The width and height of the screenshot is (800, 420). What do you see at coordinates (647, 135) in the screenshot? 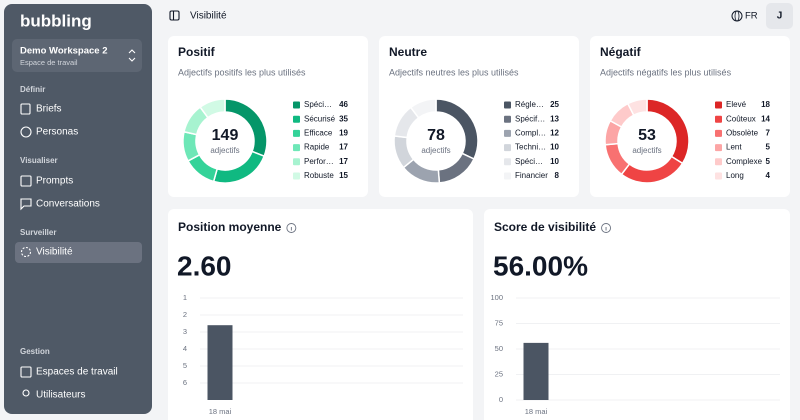
I see `donut-total: 53` at bounding box center [647, 135].